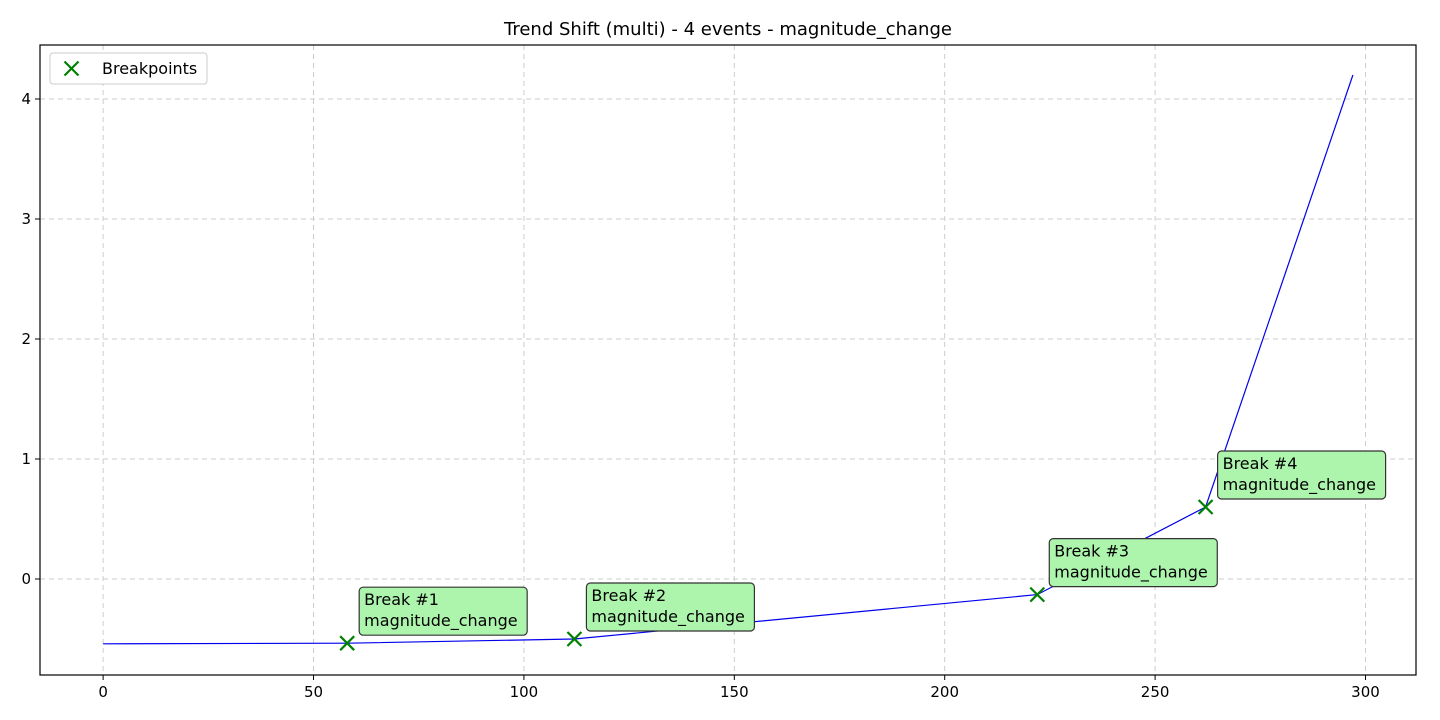  Describe the element at coordinates (401, 599) in the screenshot. I see `annotation-label: Break #1` at that location.